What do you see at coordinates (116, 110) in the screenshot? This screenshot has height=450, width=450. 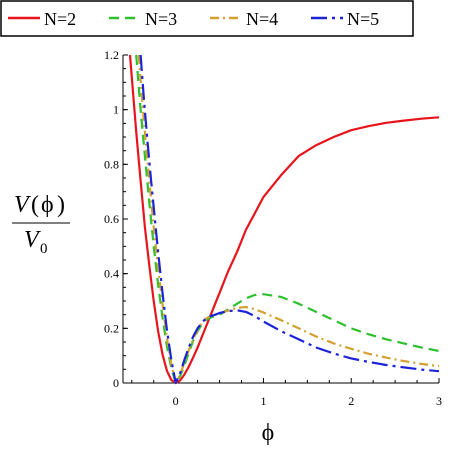 I see `y-tick-label: 1` at bounding box center [116, 110].